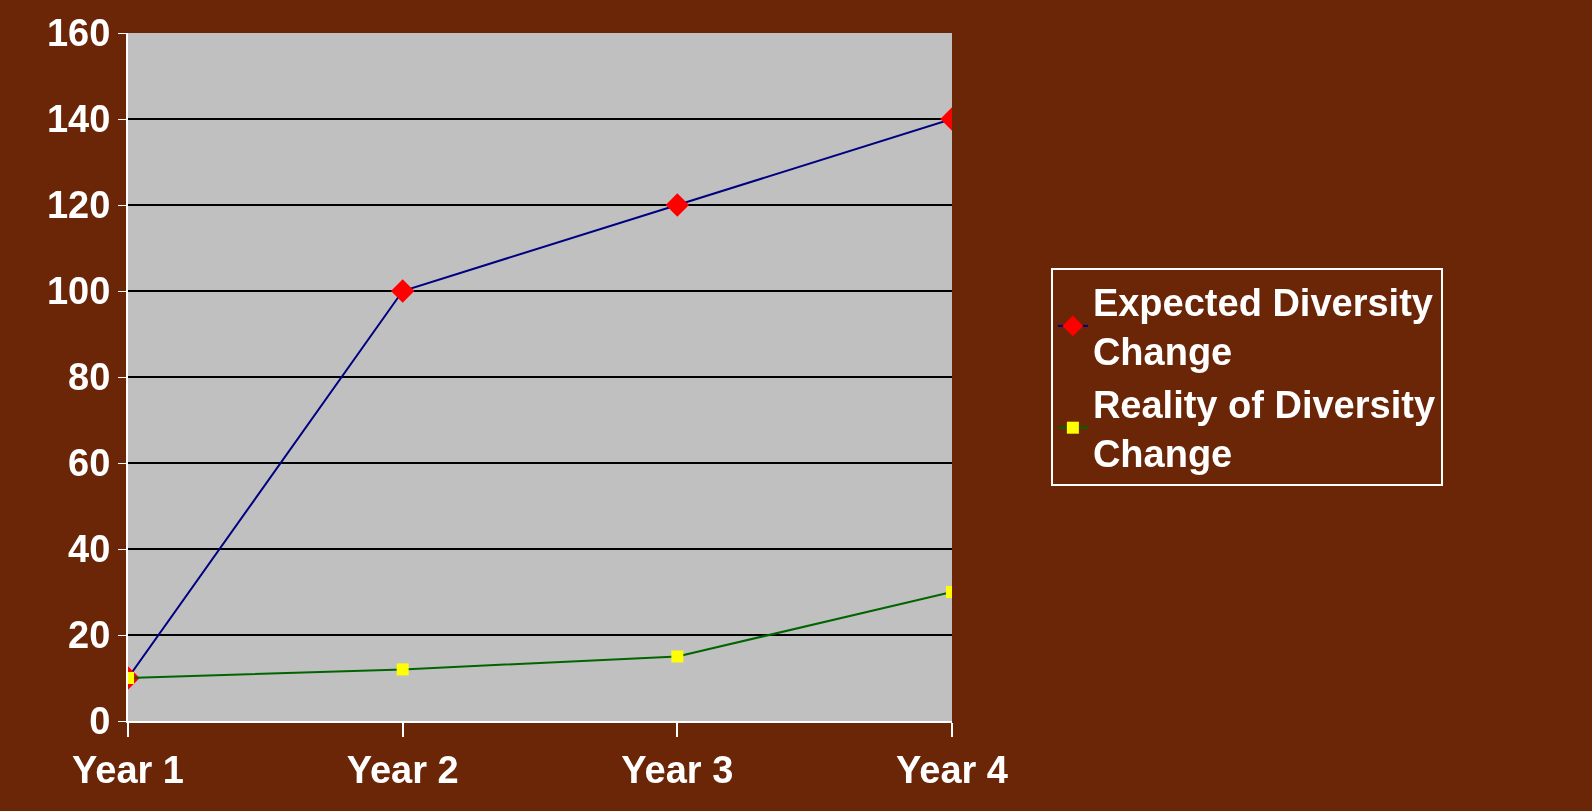  Describe the element at coordinates (89, 635) in the screenshot. I see `y-tick-label: 20` at that location.